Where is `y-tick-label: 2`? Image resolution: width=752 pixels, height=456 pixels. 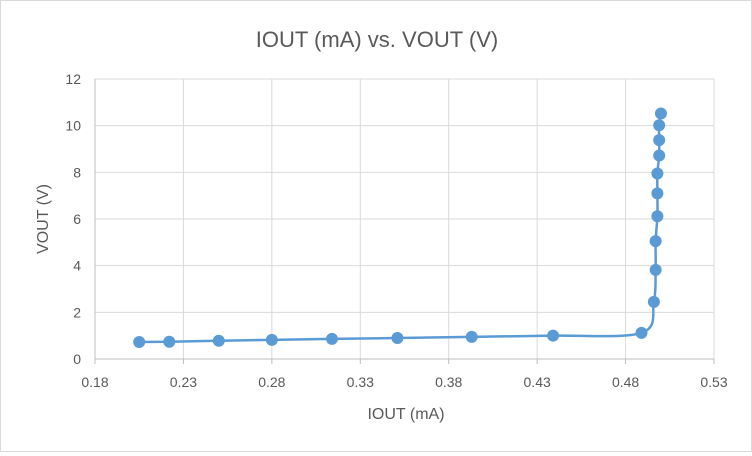
y-tick-label: 2 is located at coordinates (77, 312).